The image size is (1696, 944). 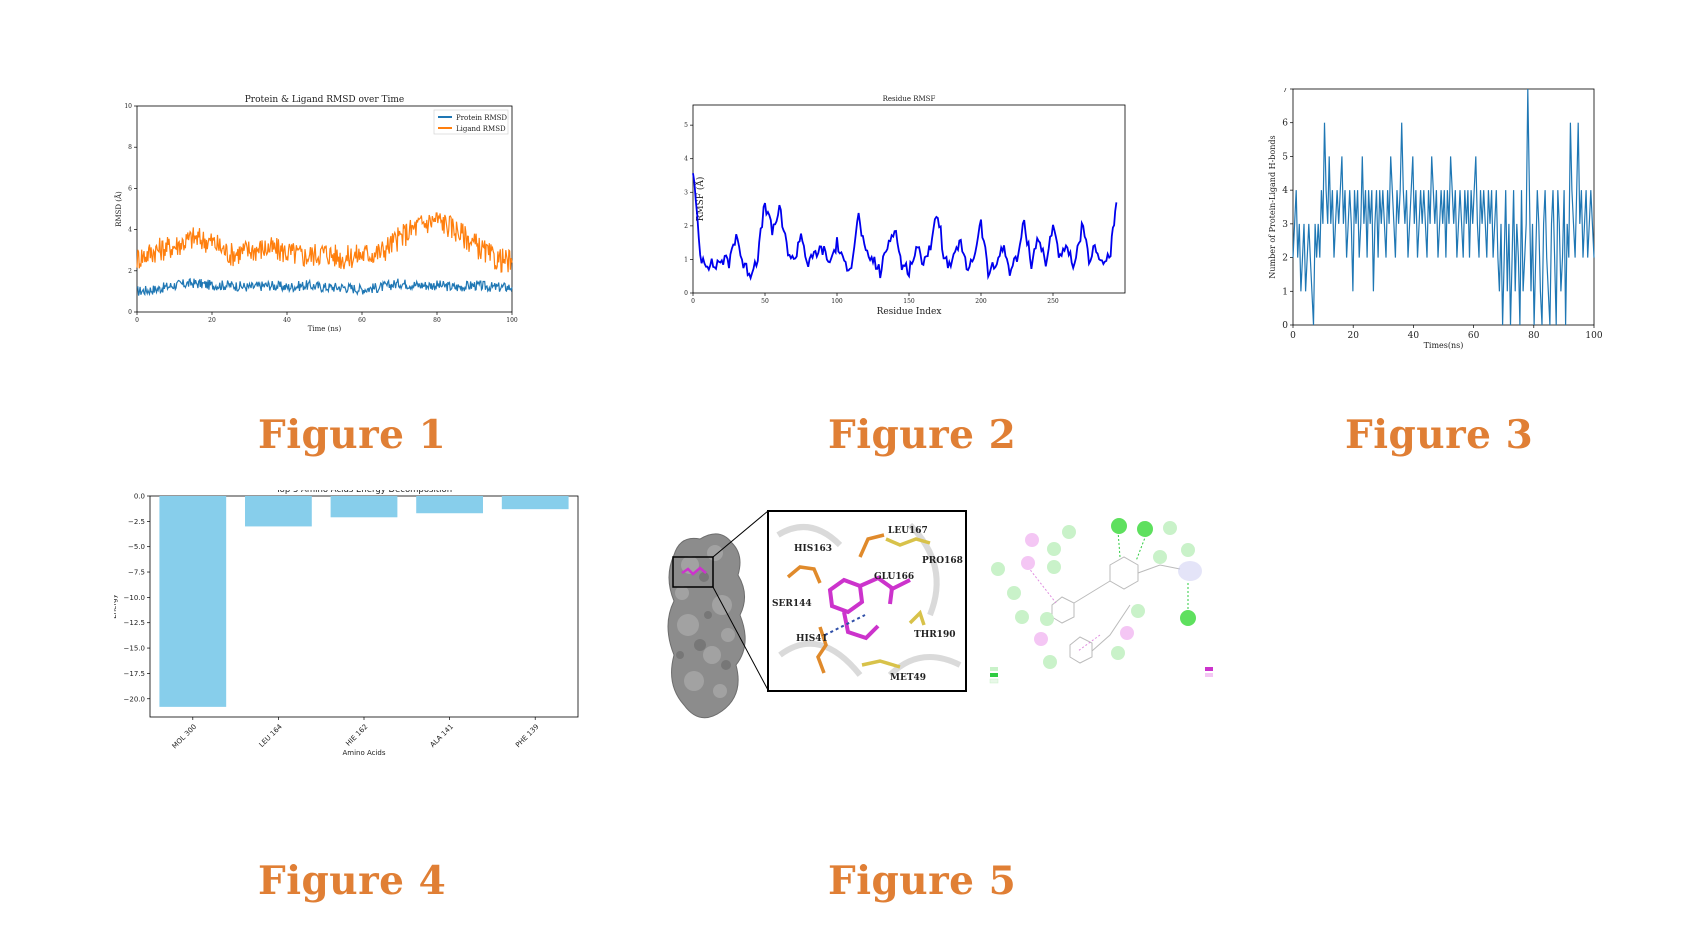 What do you see at coordinates (118, 209) in the screenshot?
I see `y-axis-label: RMSD (Å)` at bounding box center [118, 209].